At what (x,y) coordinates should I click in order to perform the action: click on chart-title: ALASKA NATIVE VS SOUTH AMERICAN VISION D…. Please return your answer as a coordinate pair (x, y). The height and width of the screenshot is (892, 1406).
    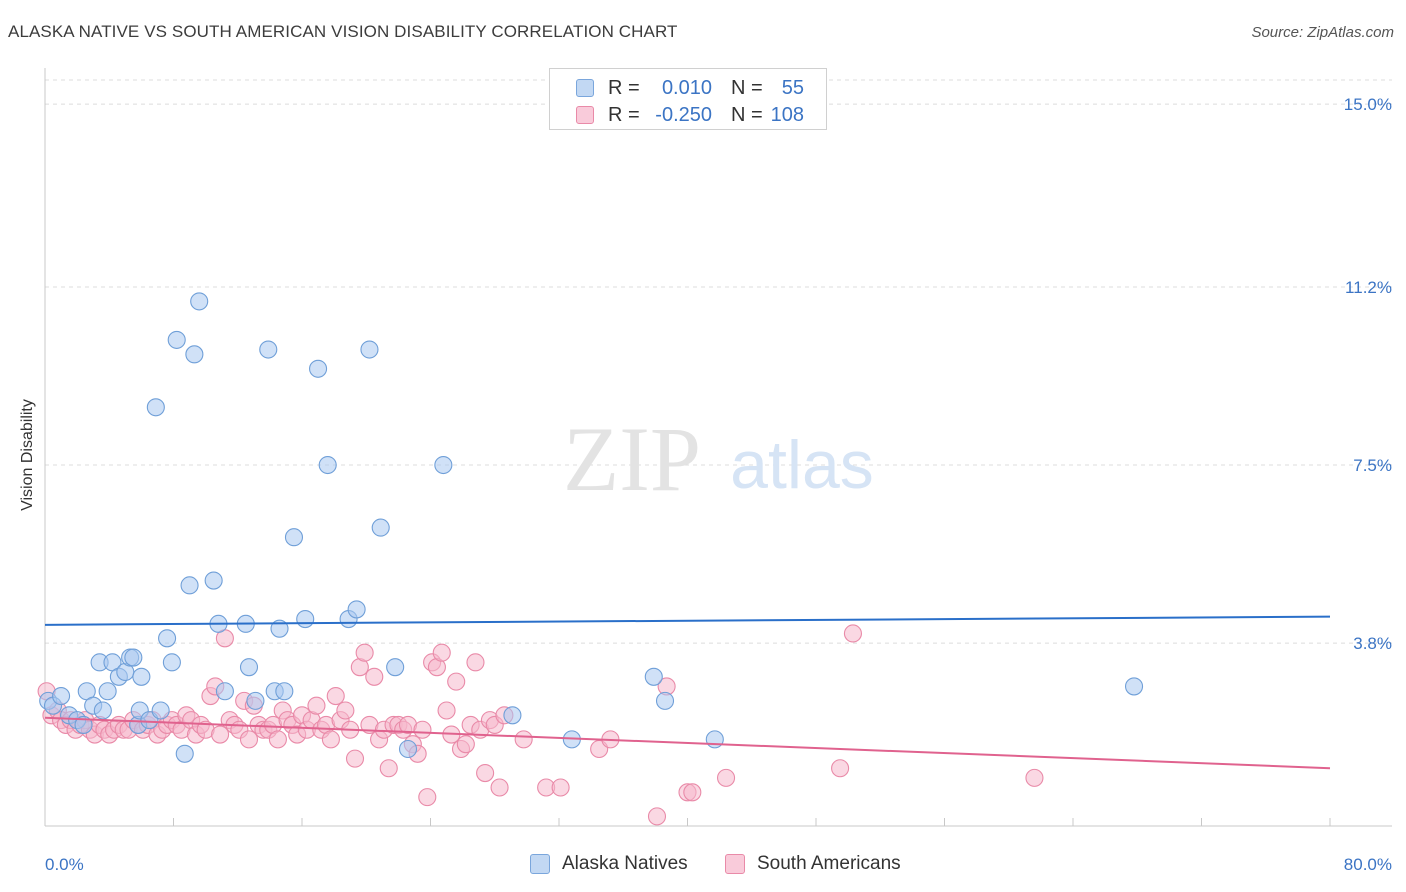
    Looking at the image, I should click on (343, 31).